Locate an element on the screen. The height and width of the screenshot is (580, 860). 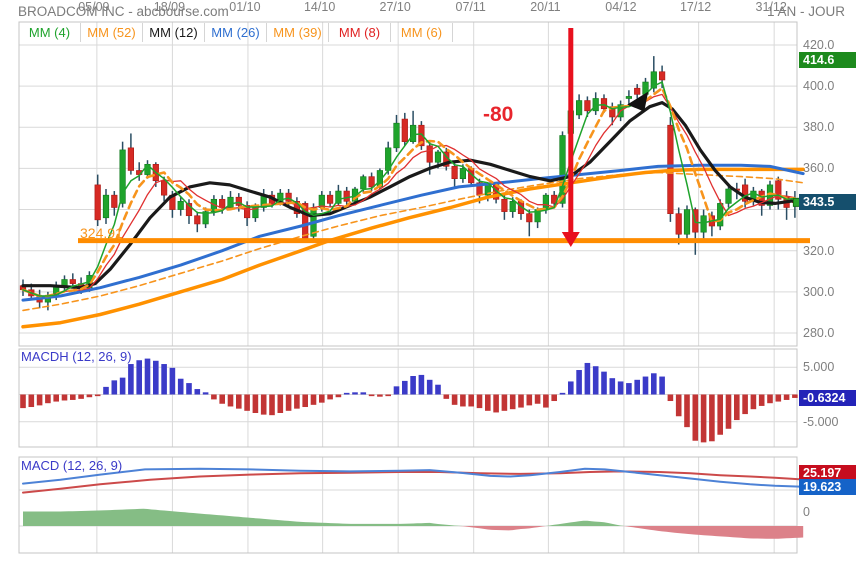
price-axis-tick: 320.0 is located at coordinates (819, 250).